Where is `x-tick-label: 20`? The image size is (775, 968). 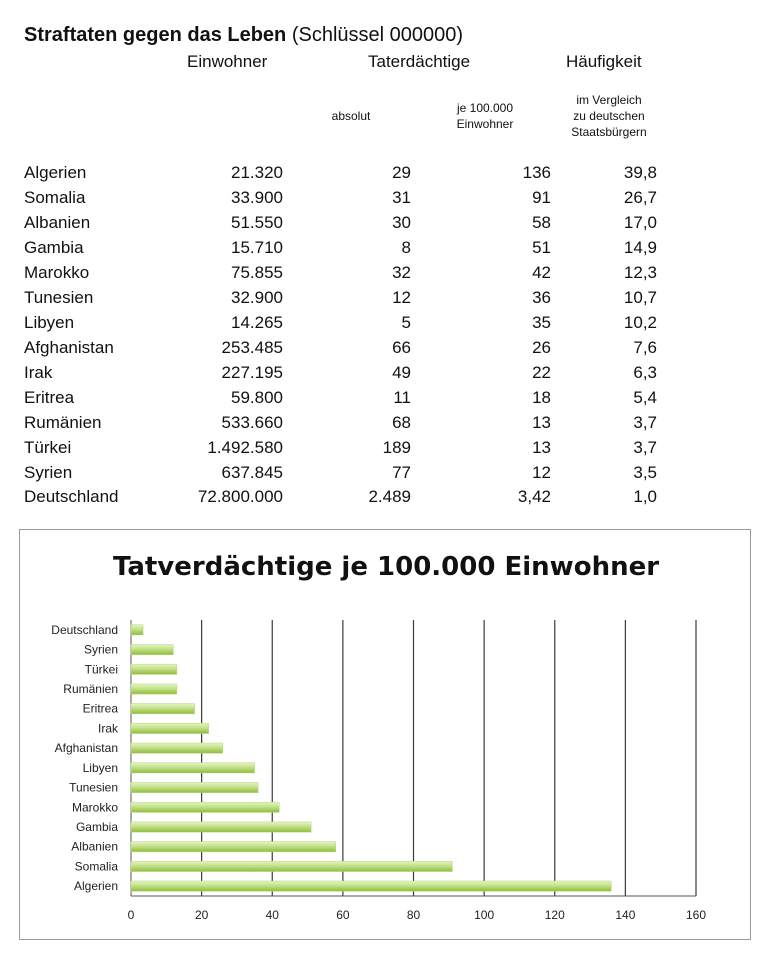 x-tick-label: 20 is located at coordinates (202, 915).